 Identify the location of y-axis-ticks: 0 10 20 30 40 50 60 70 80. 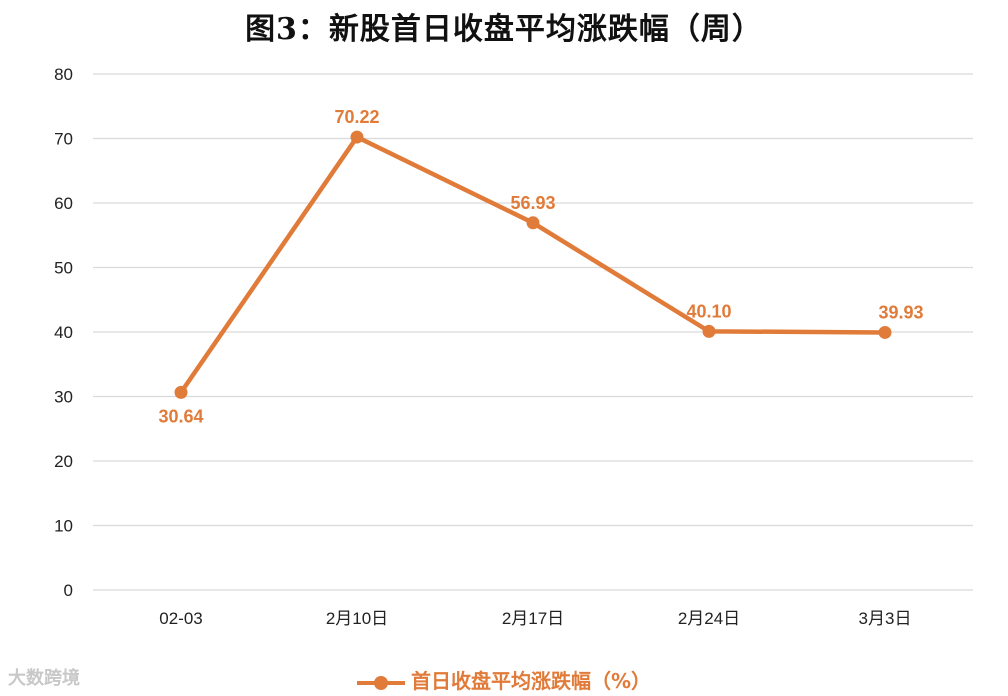
(63, 332).